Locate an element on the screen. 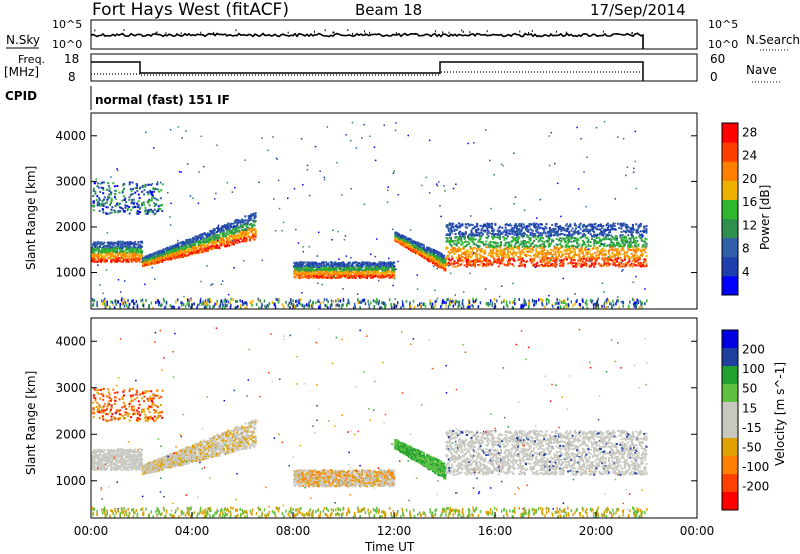 The width and height of the screenshot is (800, 554). power-y-axis-label: Slant Range [km] is located at coordinates (31, 218).